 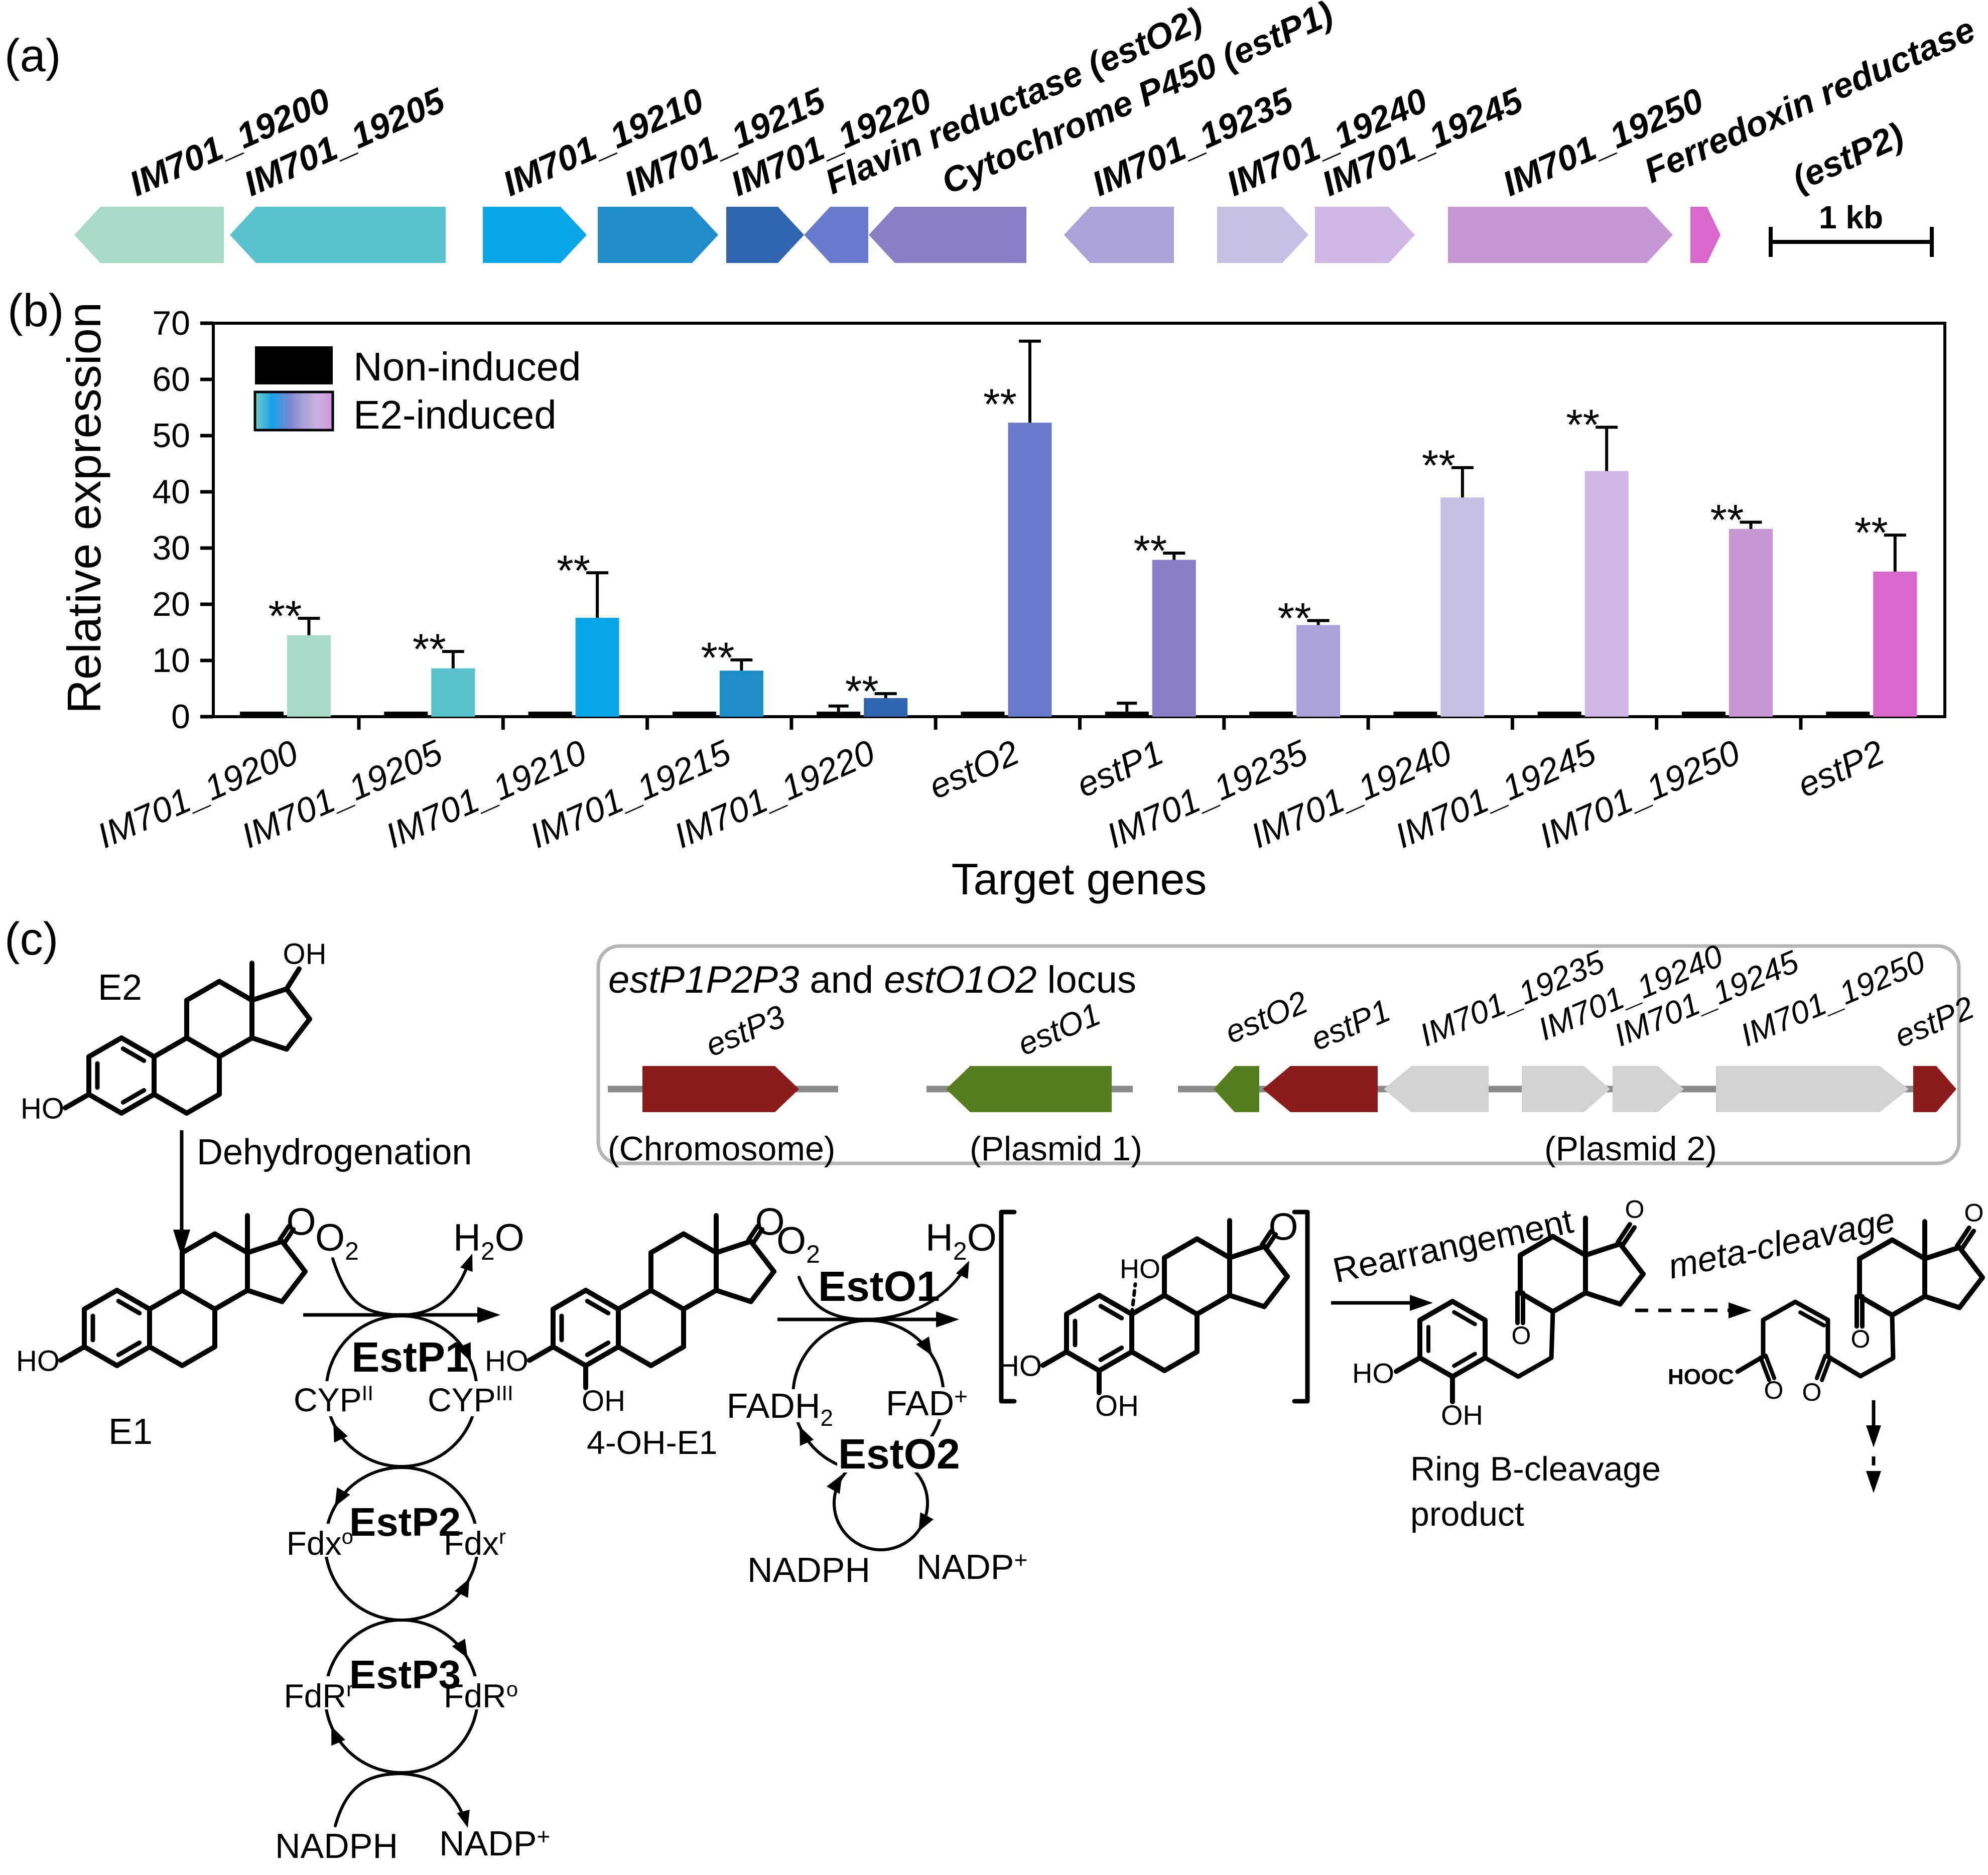 I want to click on svg-text: product, so click(x=1467, y=1514).